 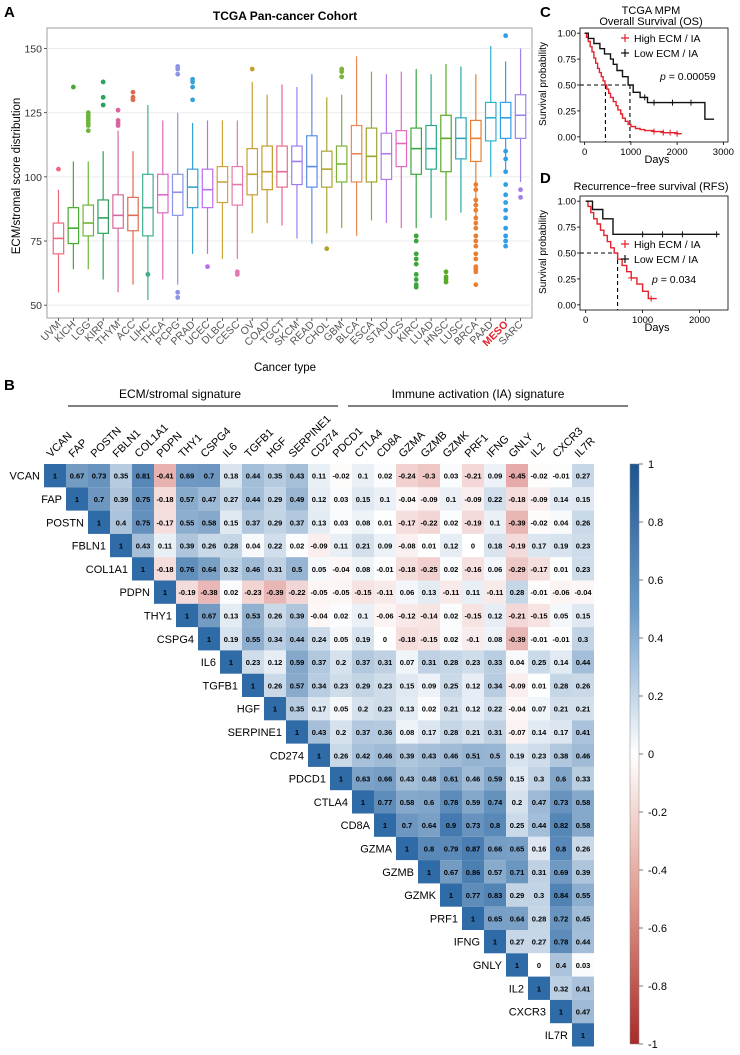 I want to click on row-label: IFNG, so click(x=467, y=943).